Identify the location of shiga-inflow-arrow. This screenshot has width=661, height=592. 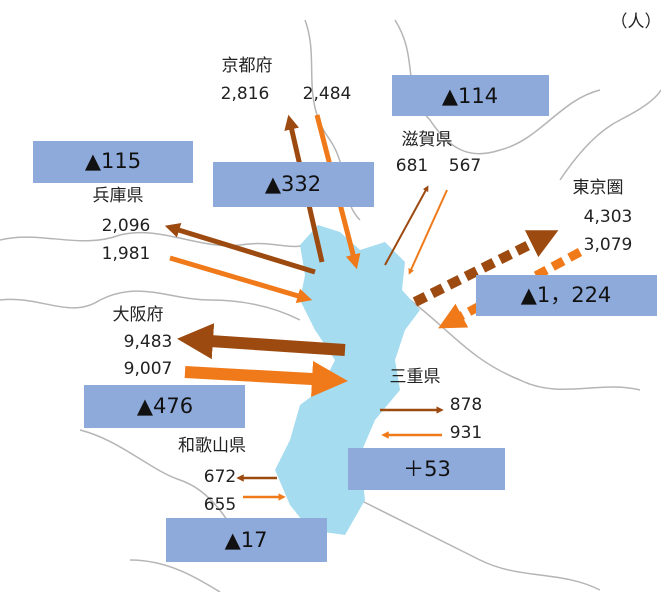
(428, 232).